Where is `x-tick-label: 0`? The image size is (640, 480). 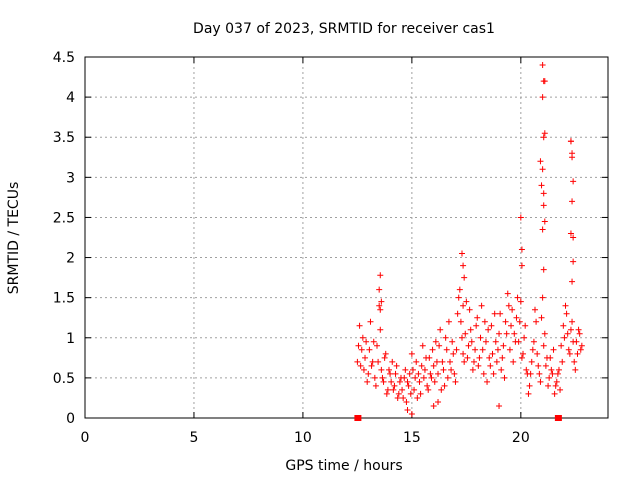
x-tick-label: 0 is located at coordinates (85, 438).